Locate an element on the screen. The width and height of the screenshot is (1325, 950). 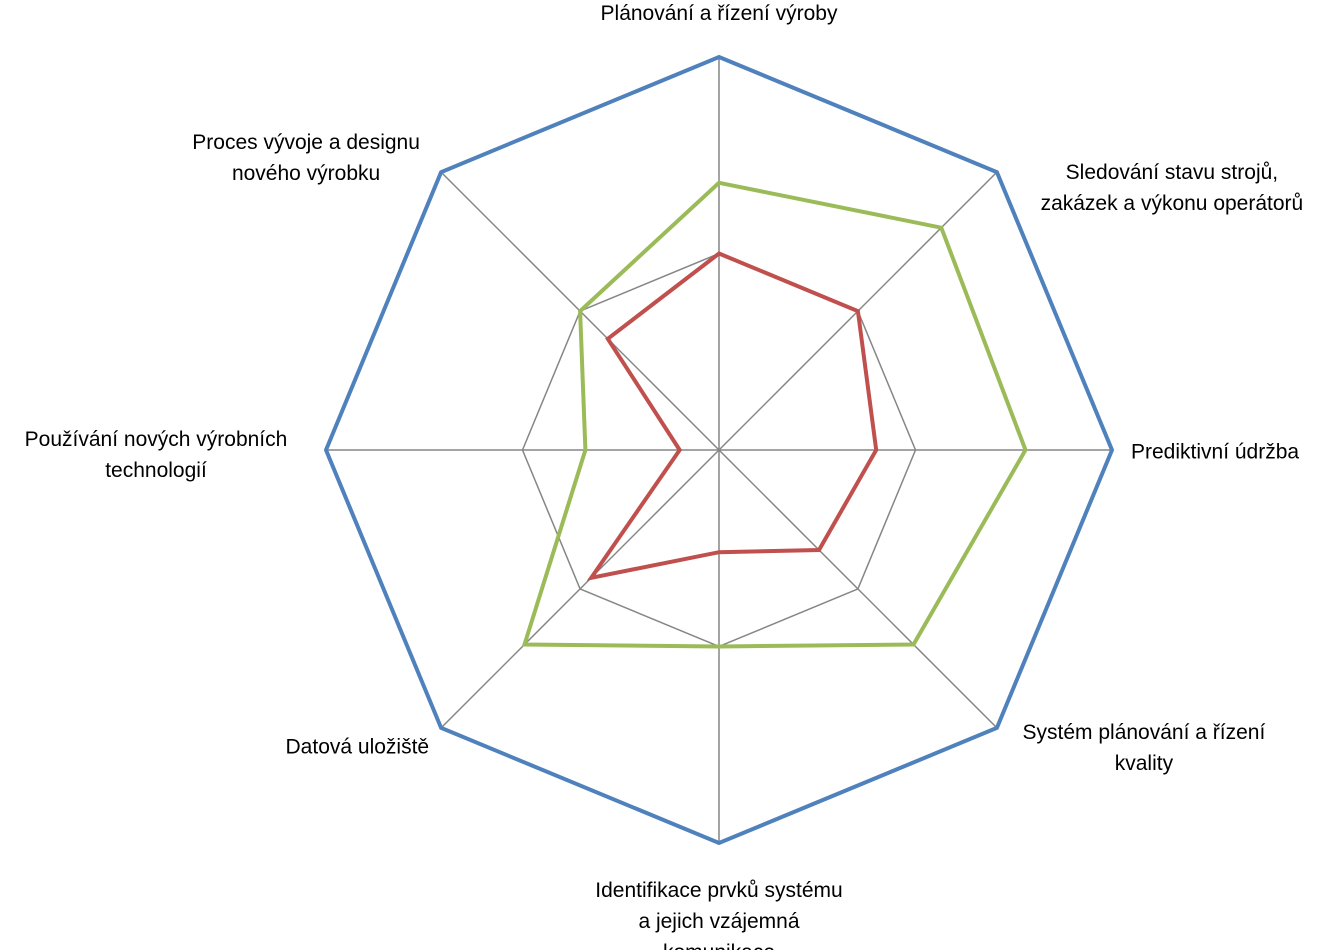
category-label-3: Systém plánování a řízení kvality is located at coordinates (1144, 748).